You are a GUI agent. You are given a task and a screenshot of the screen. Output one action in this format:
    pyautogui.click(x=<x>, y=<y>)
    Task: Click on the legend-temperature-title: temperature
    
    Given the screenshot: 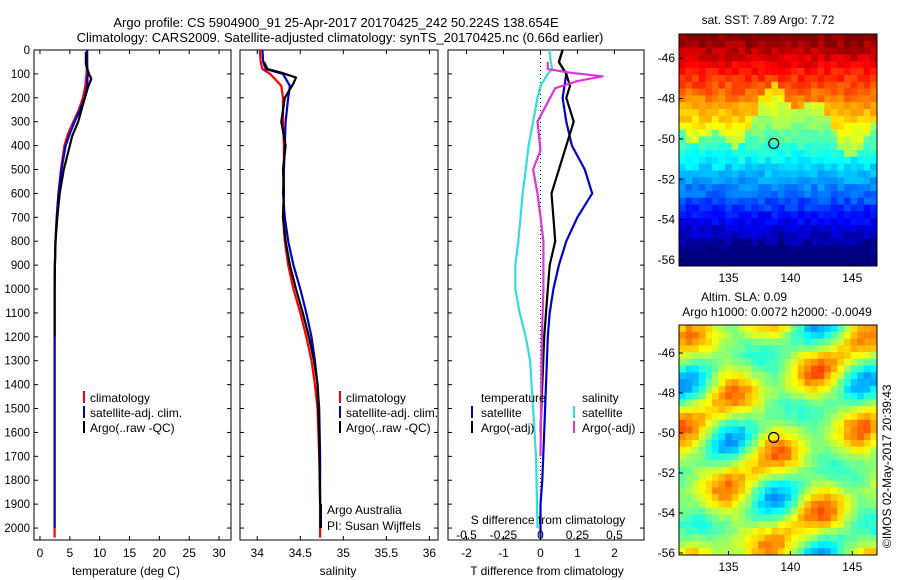 What is the action you would take?
    pyautogui.click(x=513, y=398)
    